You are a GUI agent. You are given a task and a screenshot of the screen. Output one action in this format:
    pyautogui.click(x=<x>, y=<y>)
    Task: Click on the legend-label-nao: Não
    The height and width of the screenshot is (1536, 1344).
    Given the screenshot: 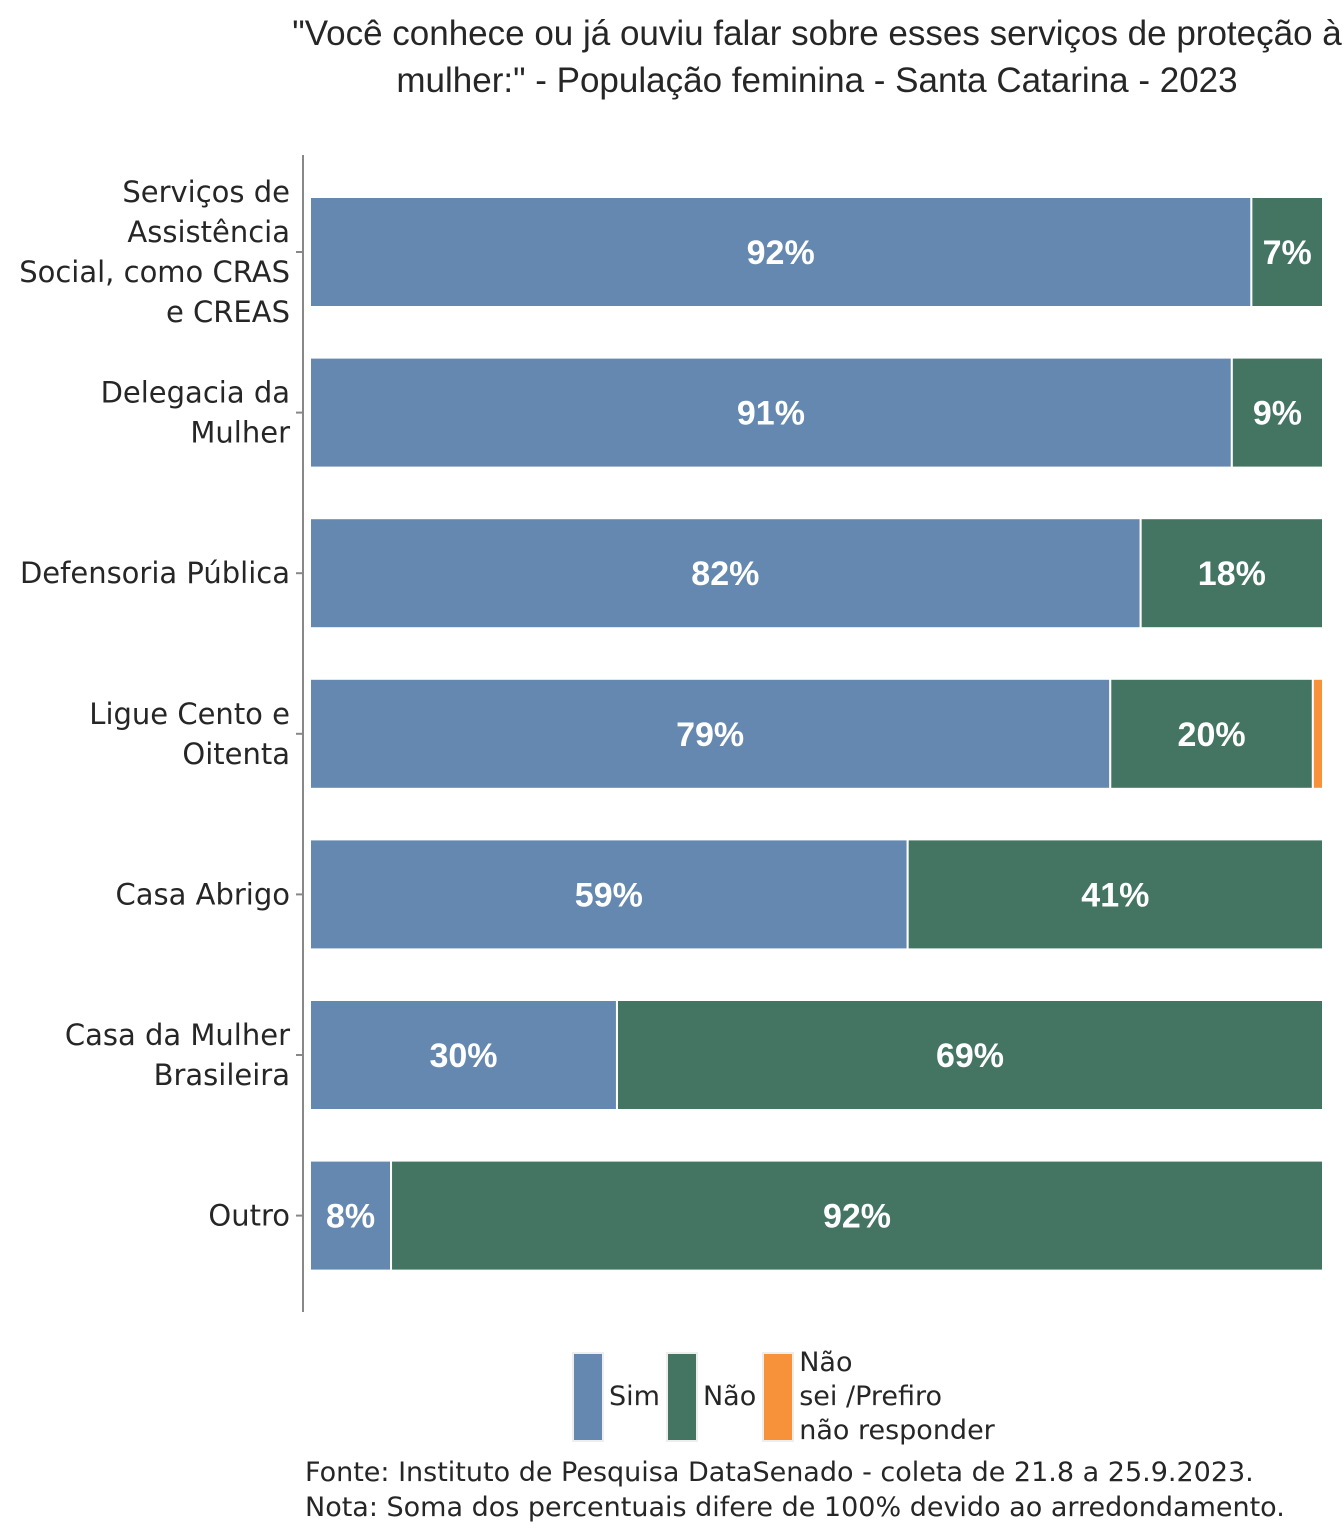 What is the action you would take?
    pyautogui.click(x=729, y=1396)
    